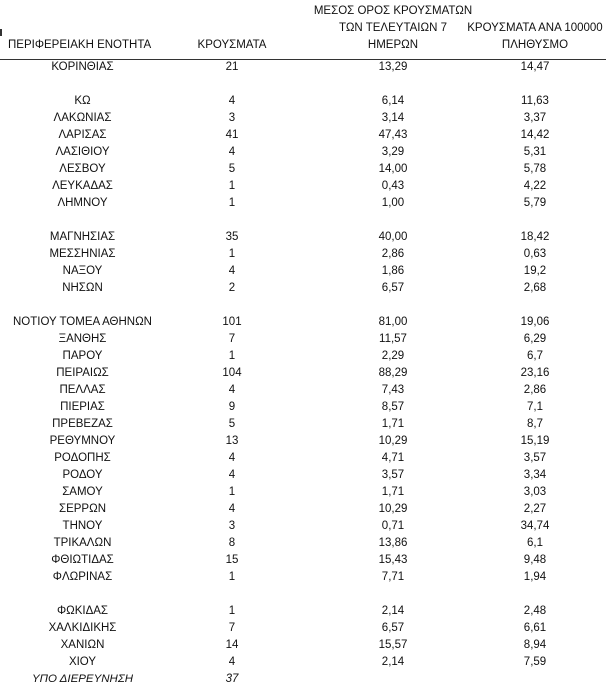  What do you see at coordinates (303, 59) in the screenshot?
I see `header-divider` at bounding box center [303, 59].